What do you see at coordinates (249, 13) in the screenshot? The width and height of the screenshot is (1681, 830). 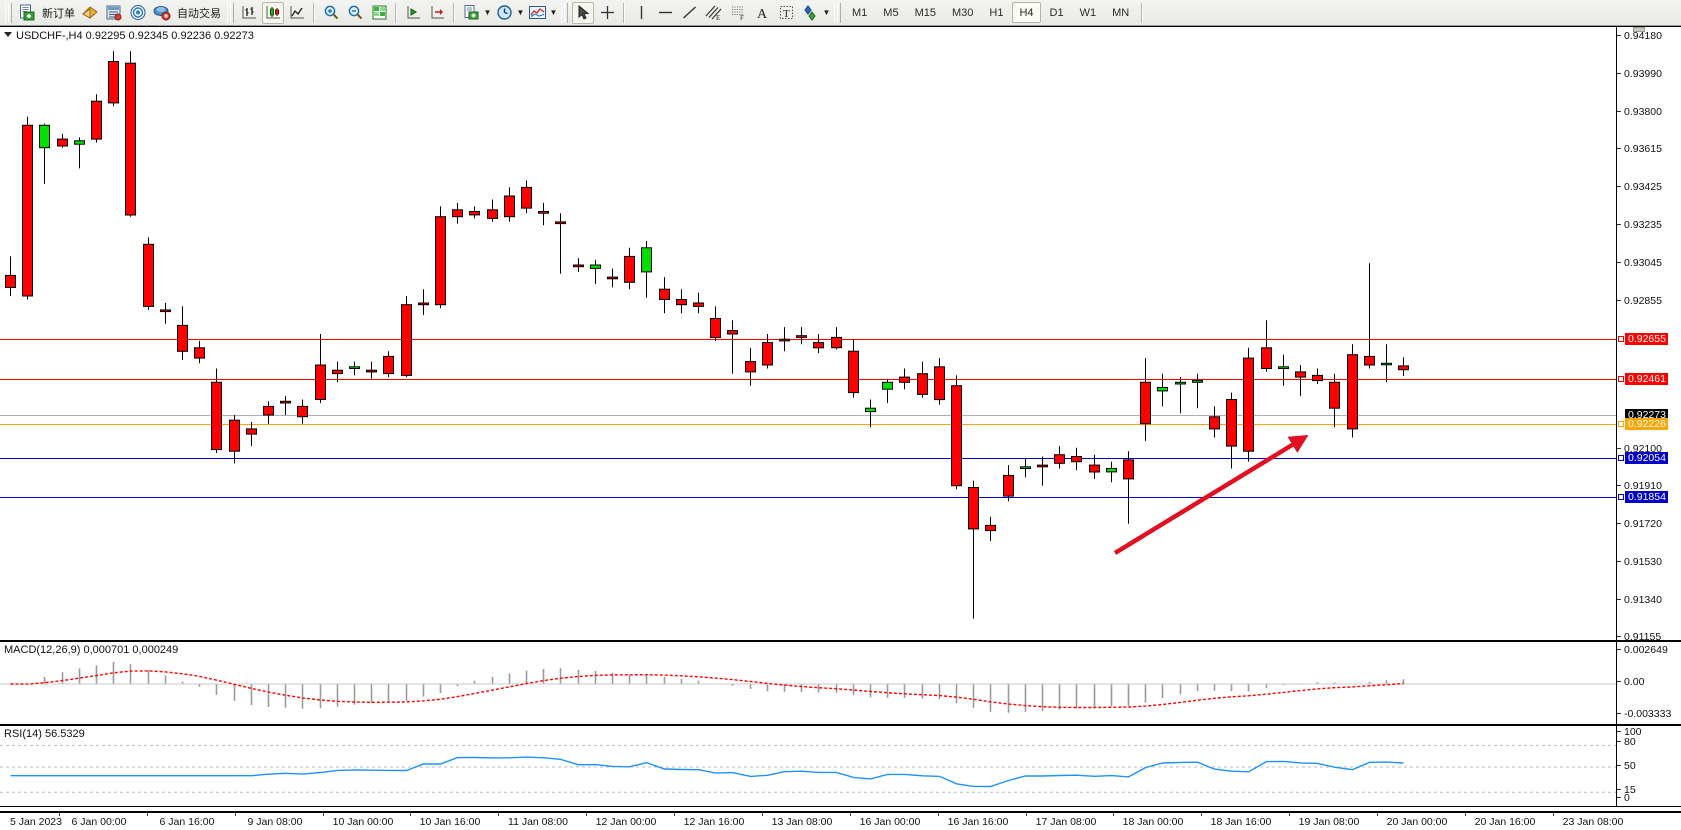 I see `bar-chart-icon` at bounding box center [249, 13].